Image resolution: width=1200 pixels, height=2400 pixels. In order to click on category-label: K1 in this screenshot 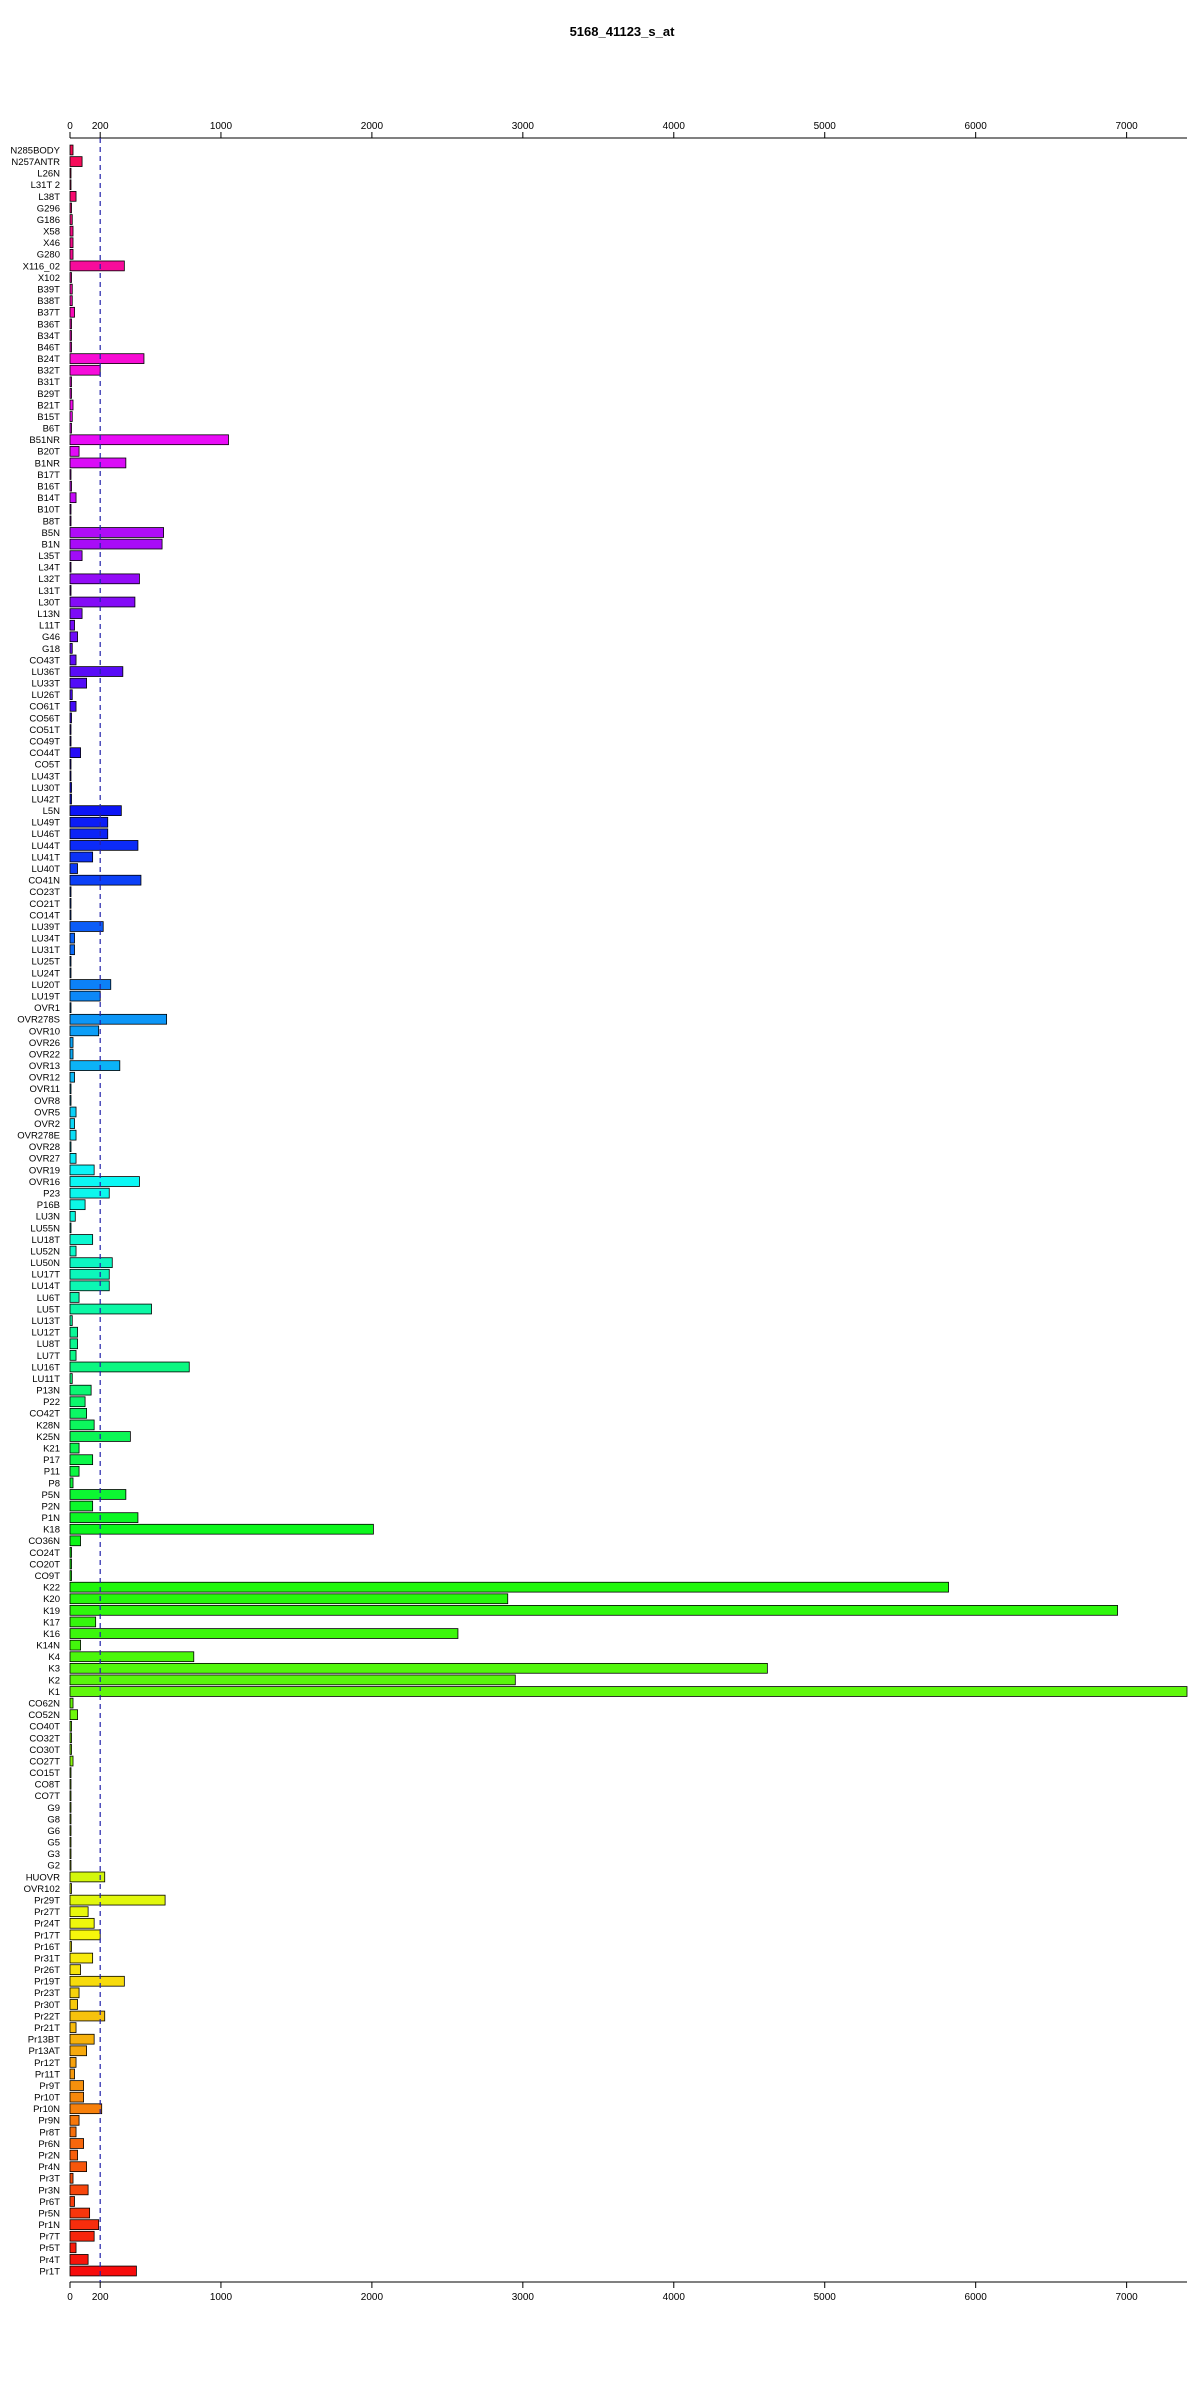, I will do `click(54, 1692)`.